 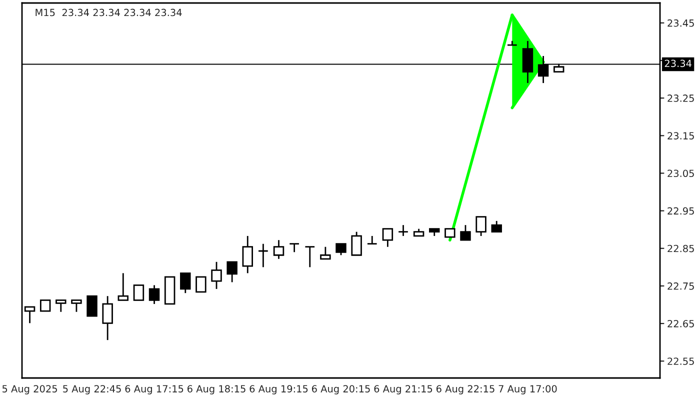 I want to click on x-tick-label: 6 Aug 22:15, so click(x=465, y=389).